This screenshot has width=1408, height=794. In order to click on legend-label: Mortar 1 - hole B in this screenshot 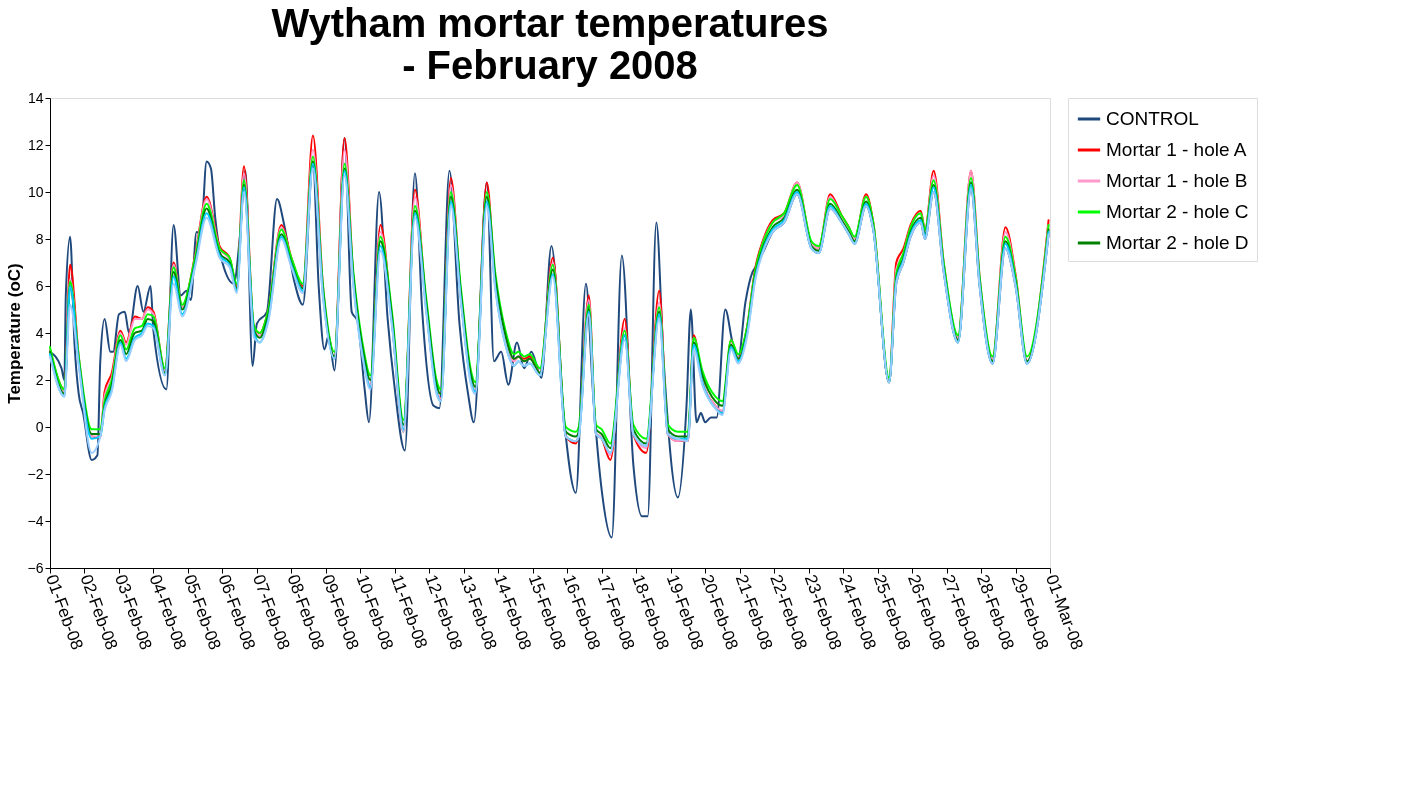, I will do `click(1177, 180)`.